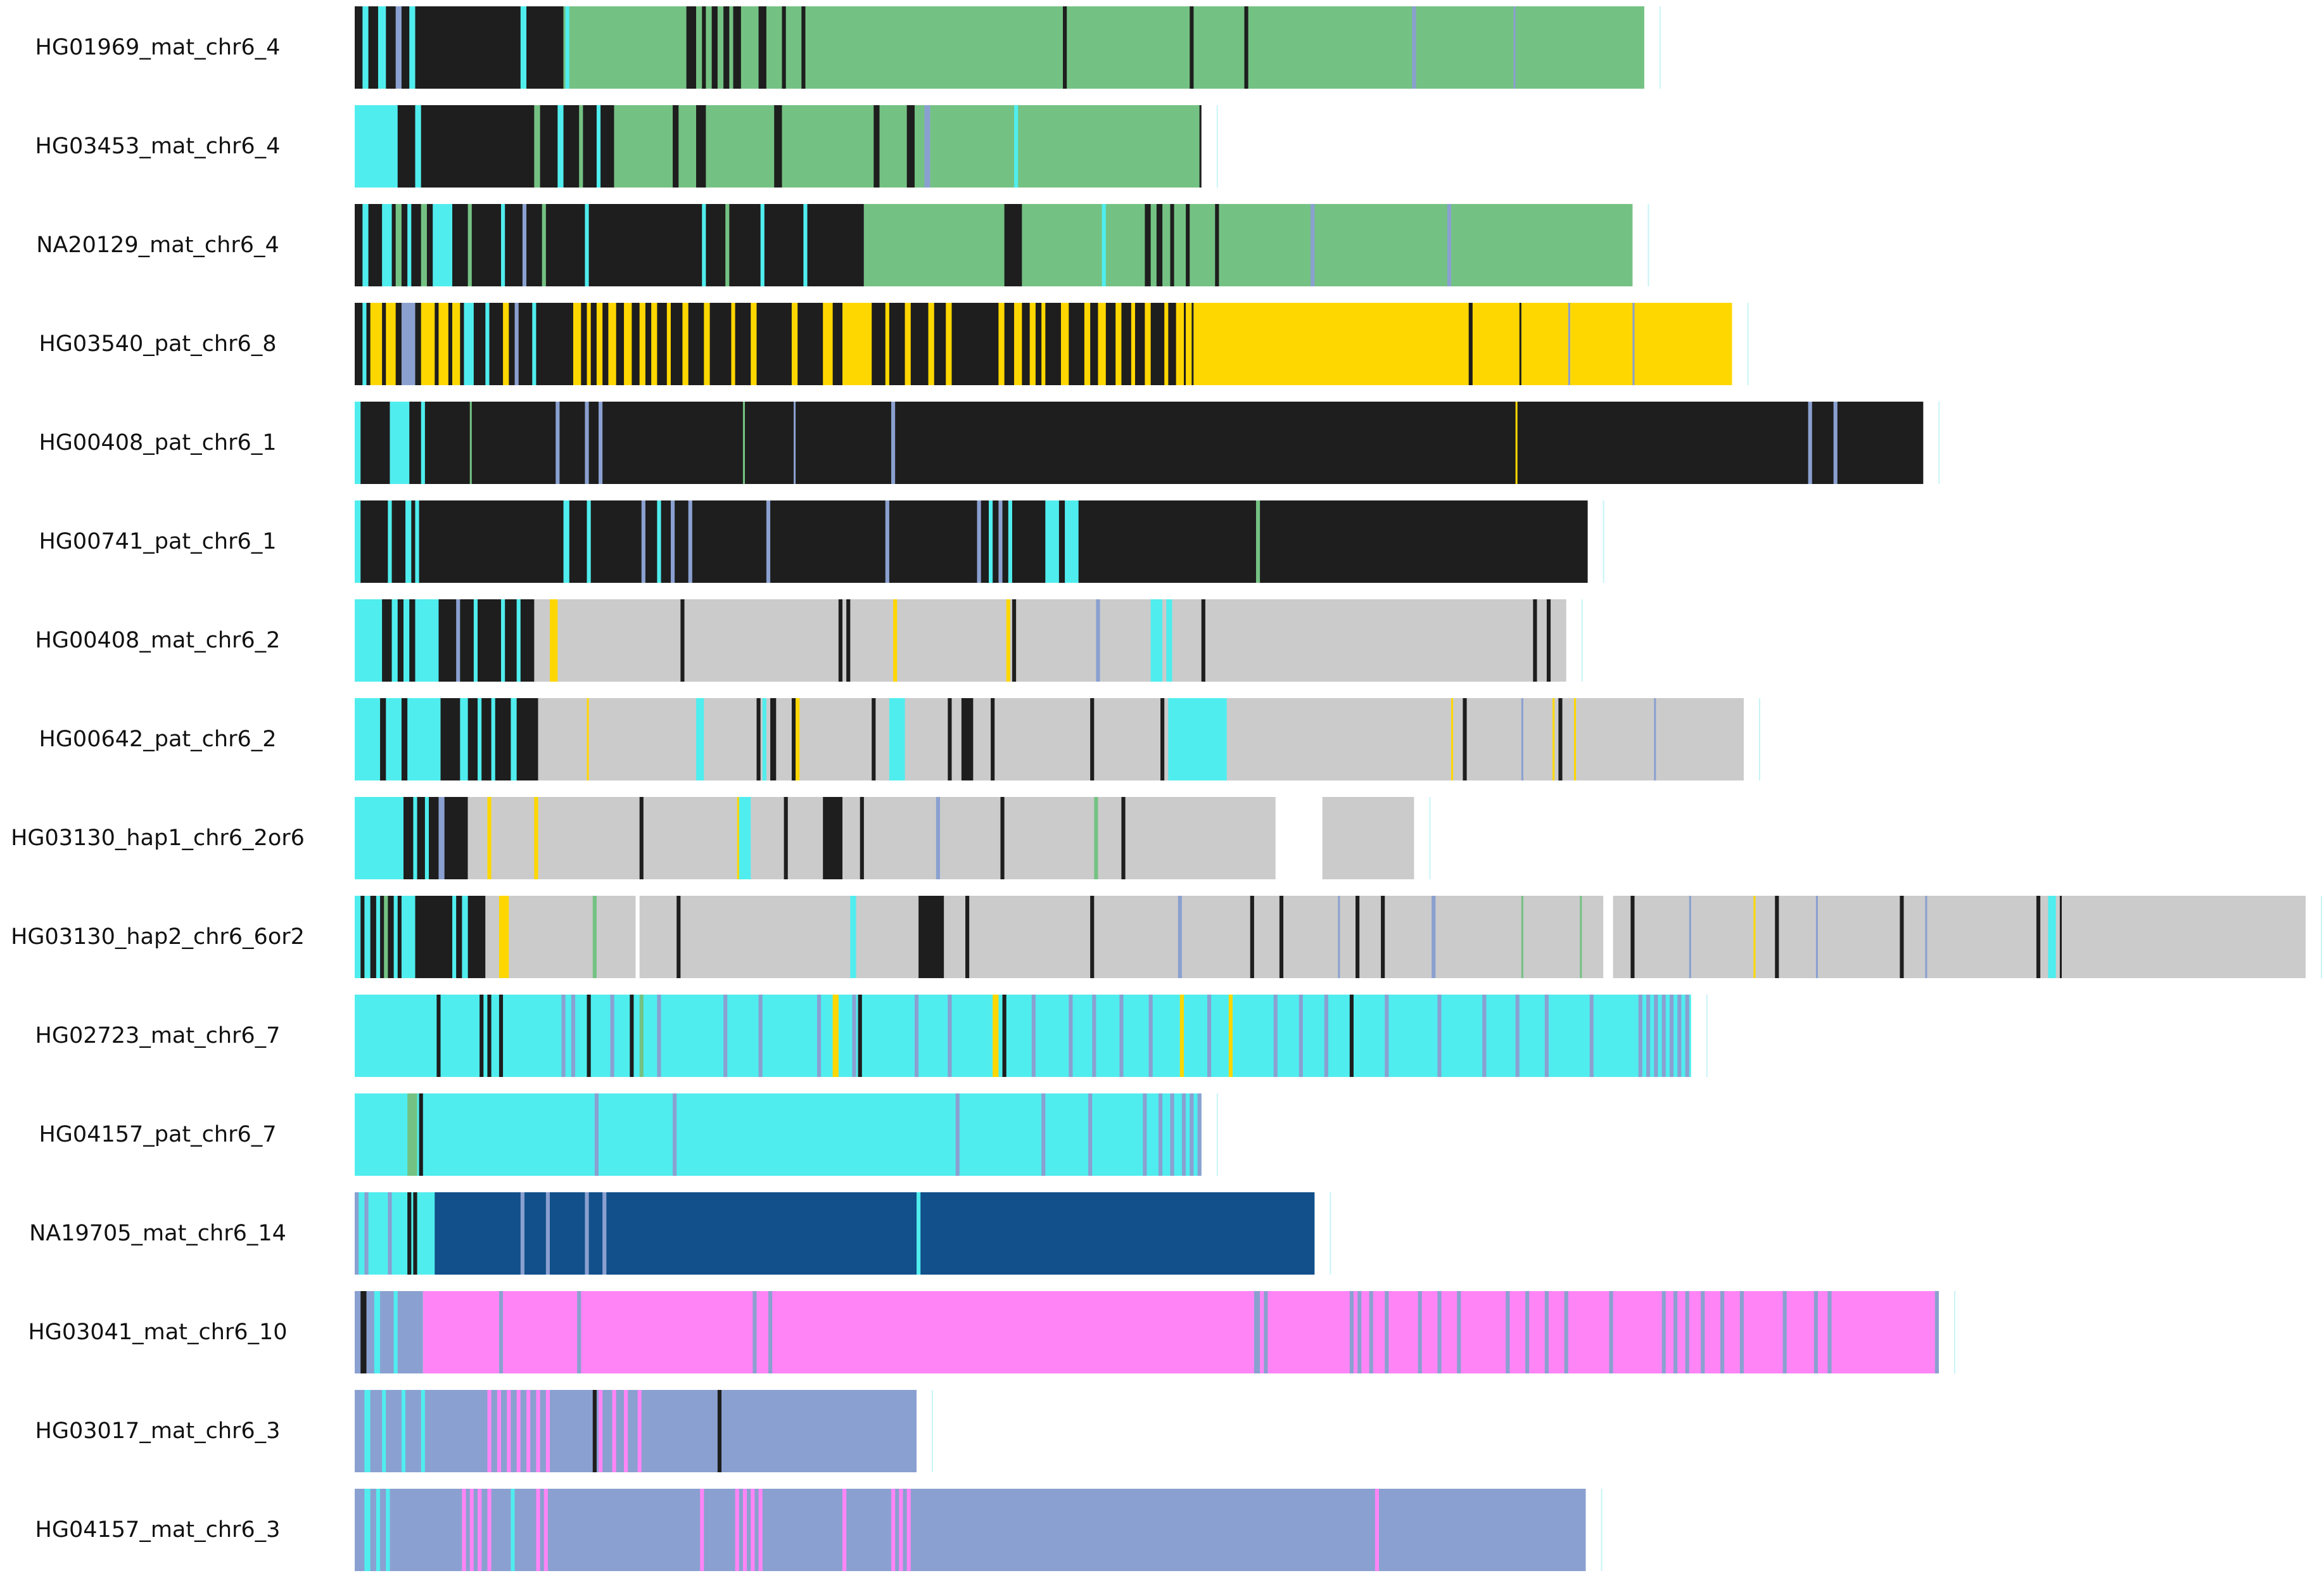  What do you see at coordinates (870, 1233) in the screenshot?
I see `segment-navy` at bounding box center [870, 1233].